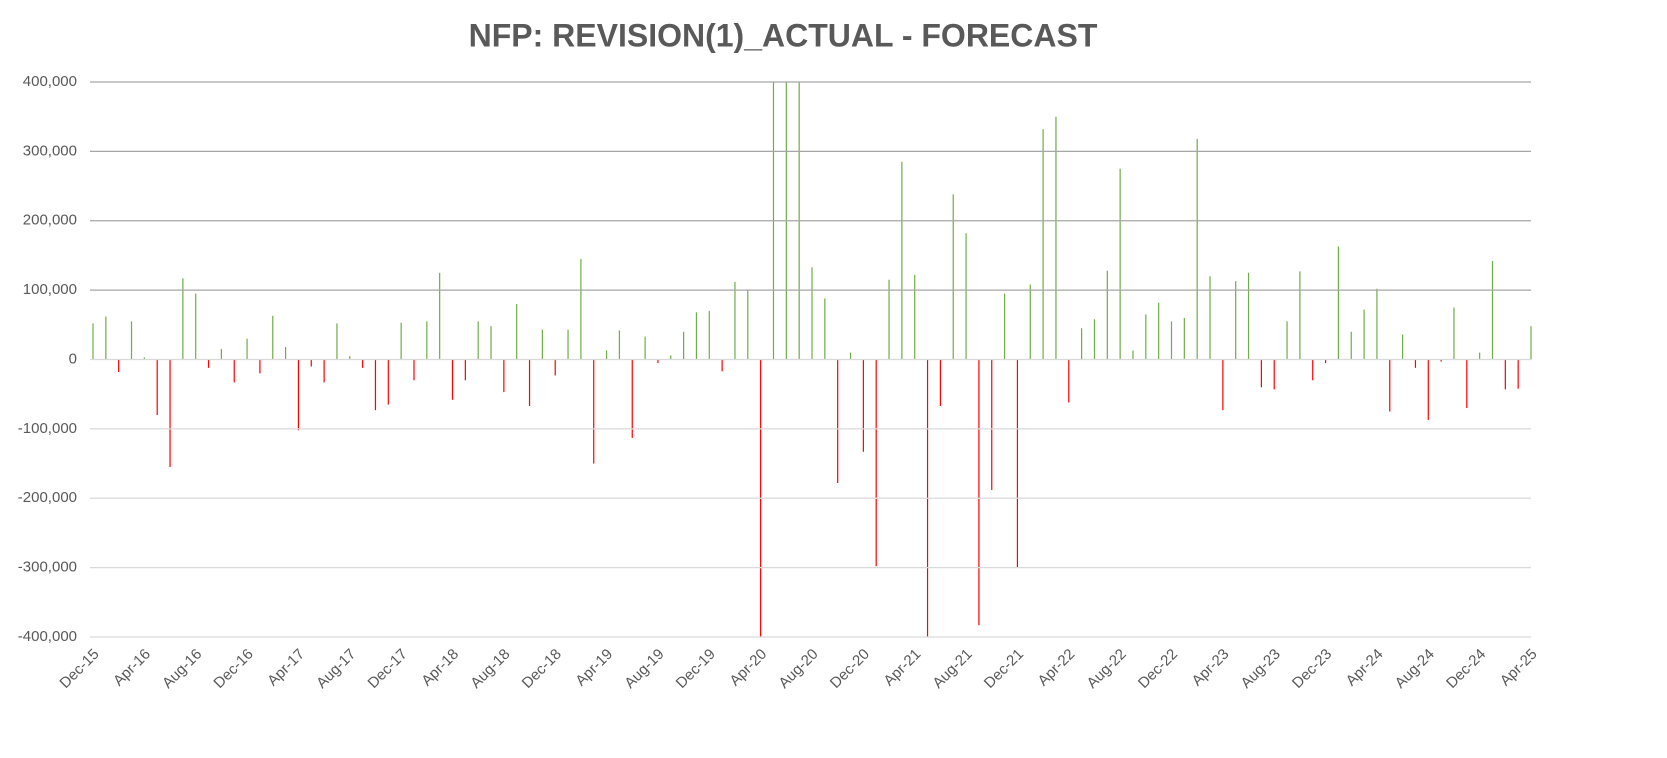 This screenshot has width=1667, height=758. I want to click on x-tick-label: Dec-18, so click(542, 669).